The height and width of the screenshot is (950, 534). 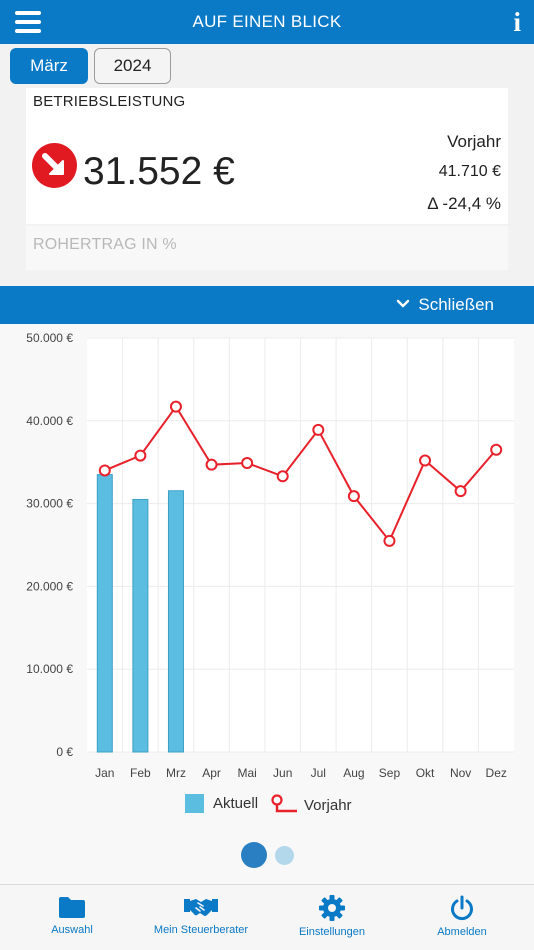 I want to click on chevron-down-icon, so click(x=403, y=303).